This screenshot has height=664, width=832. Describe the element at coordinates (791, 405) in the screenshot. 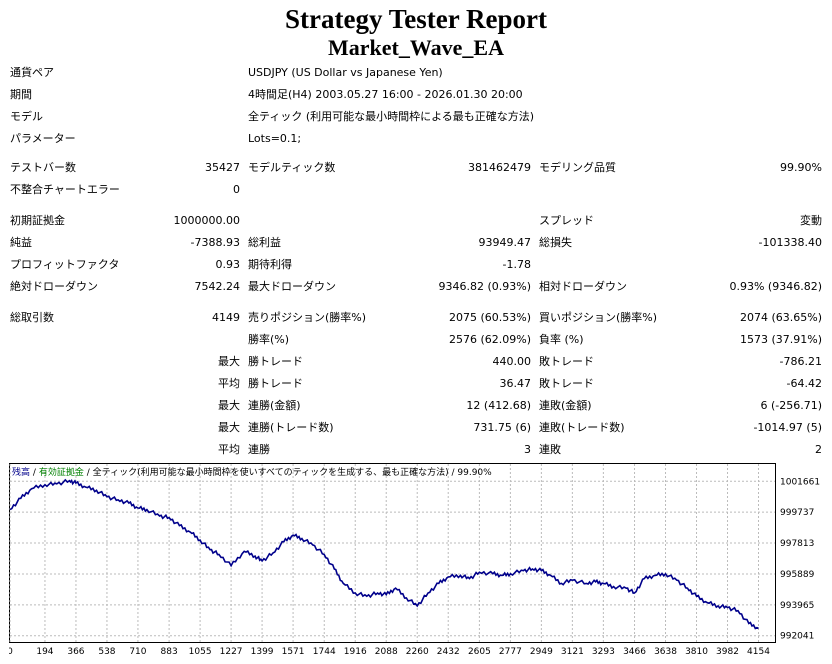

I see `cons-loss-money-value: 6 (-256.71)` at that location.